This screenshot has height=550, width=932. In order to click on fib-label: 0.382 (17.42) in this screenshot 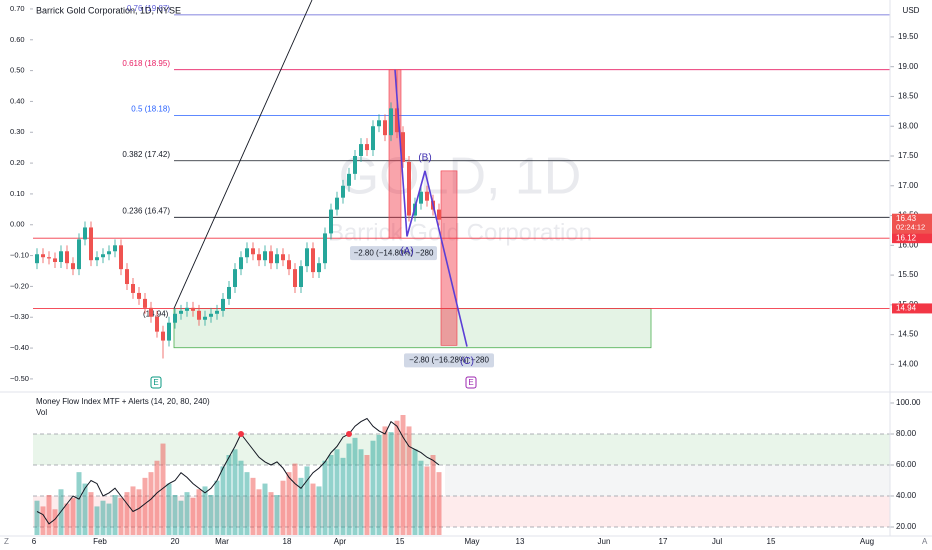, I will do `click(146, 154)`.